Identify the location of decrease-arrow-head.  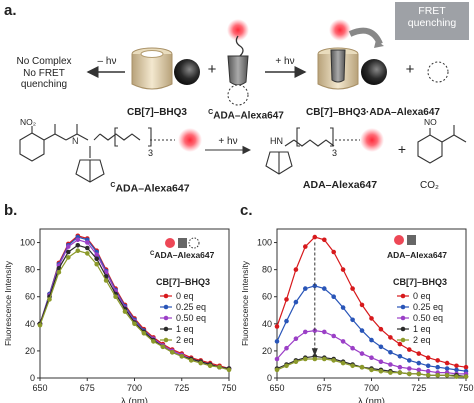
(314, 352).